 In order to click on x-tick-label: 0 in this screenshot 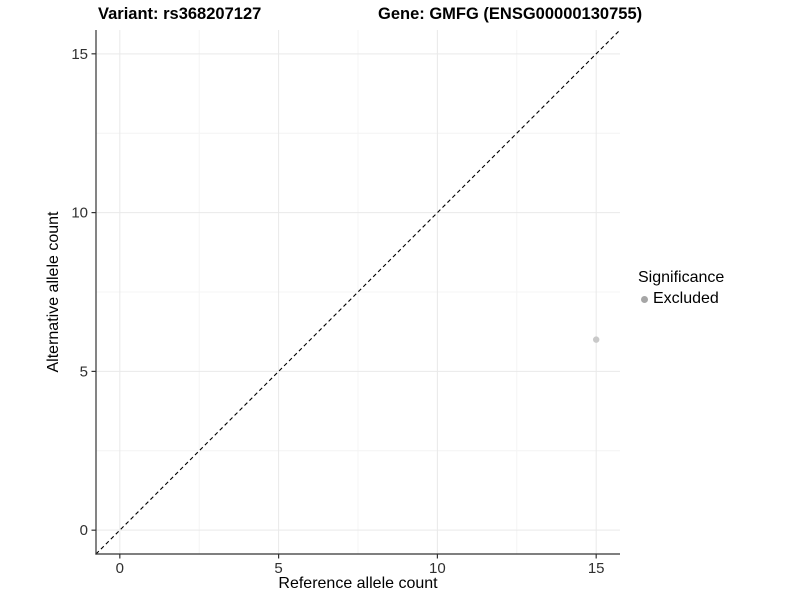, I will do `click(120, 568)`.